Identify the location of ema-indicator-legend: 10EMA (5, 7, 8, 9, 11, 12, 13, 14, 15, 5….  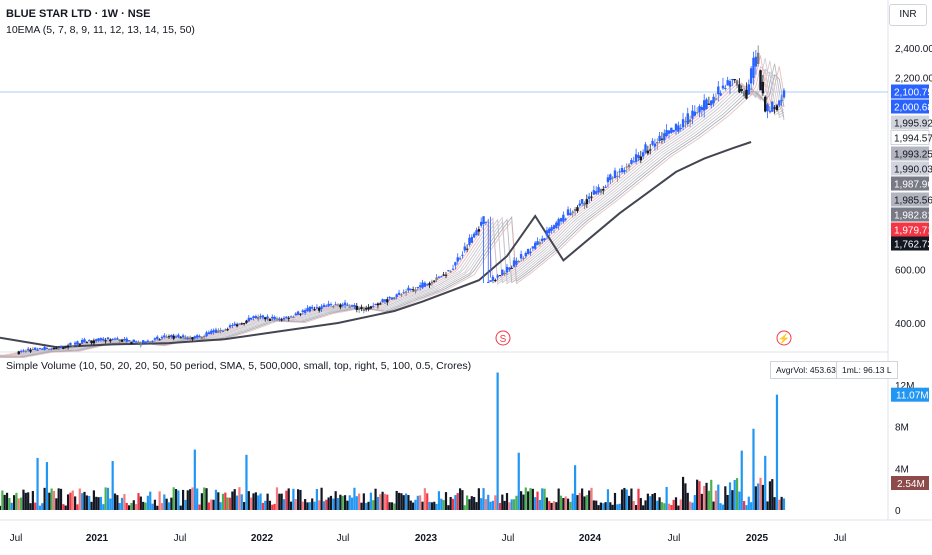
(100, 30).